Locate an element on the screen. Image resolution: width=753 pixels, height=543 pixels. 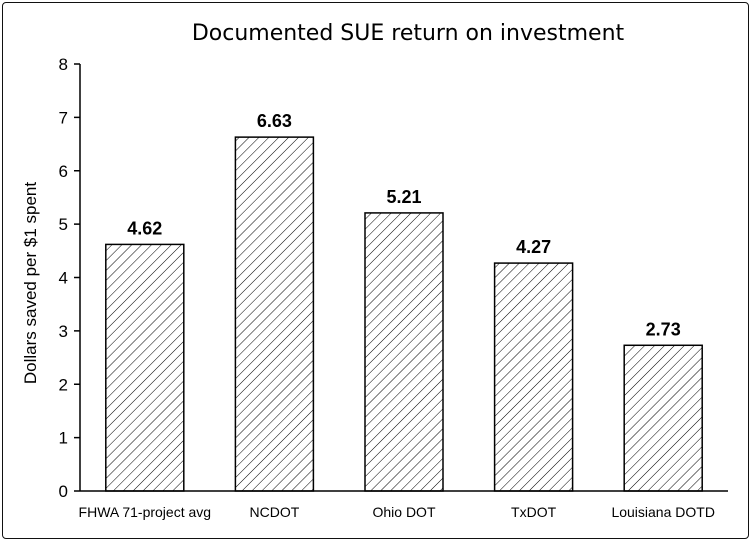
bar-value-label: 4.27 is located at coordinates (533, 247).